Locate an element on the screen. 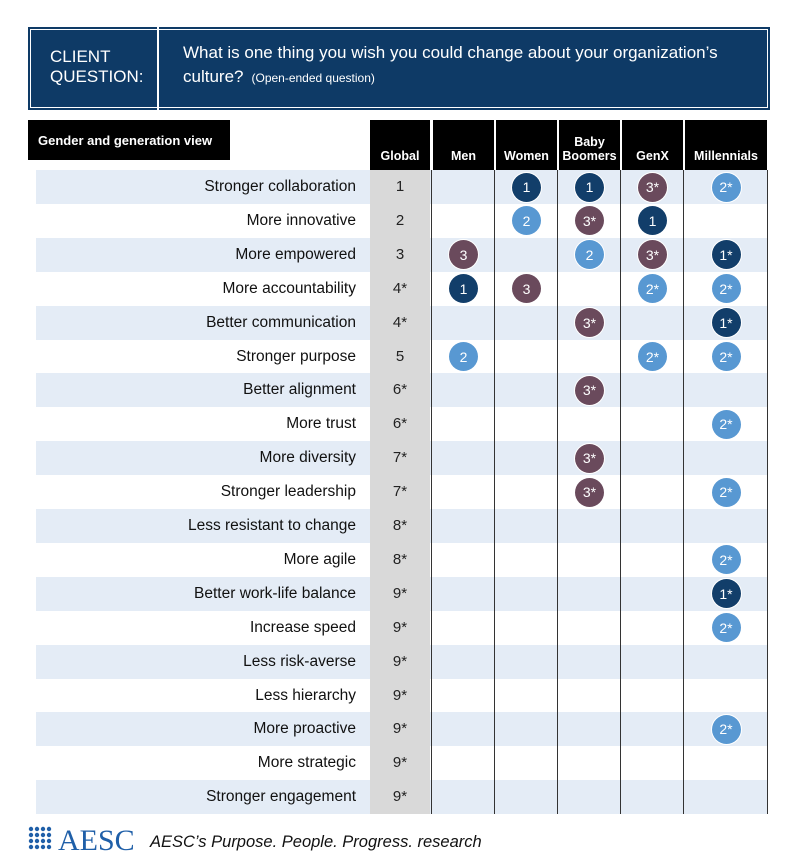 The image size is (800, 866). row-label: Better alignment is located at coordinates (299, 390).